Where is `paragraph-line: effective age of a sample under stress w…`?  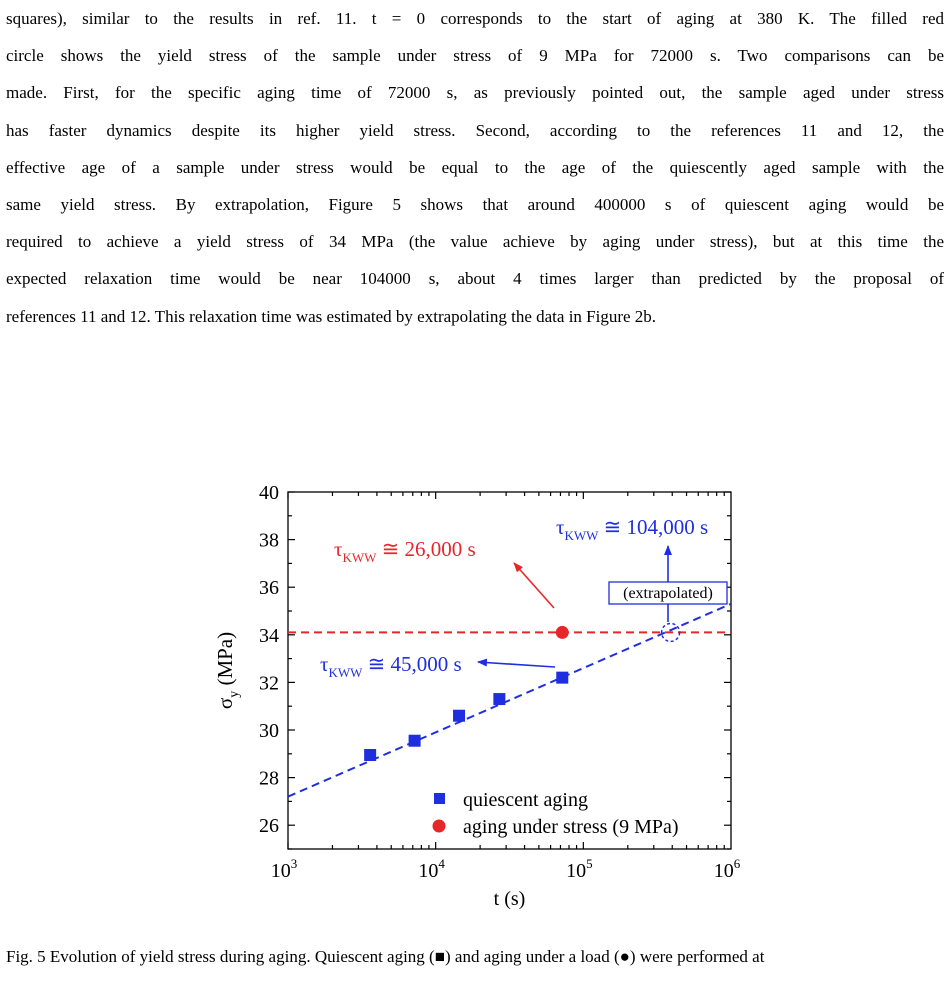 paragraph-line: effective age of a sample under stress w… is located at coordinates (475, 167).